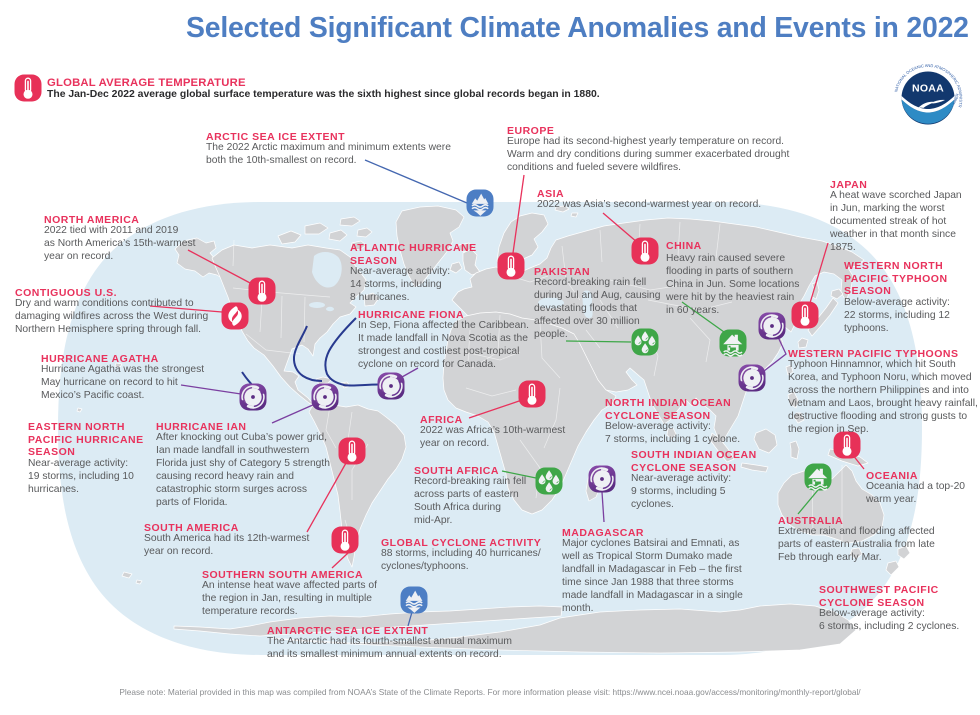  Describe the element at coordinates (928, 89) in the screenshot. I see `svg-text: NOAA` at that location.